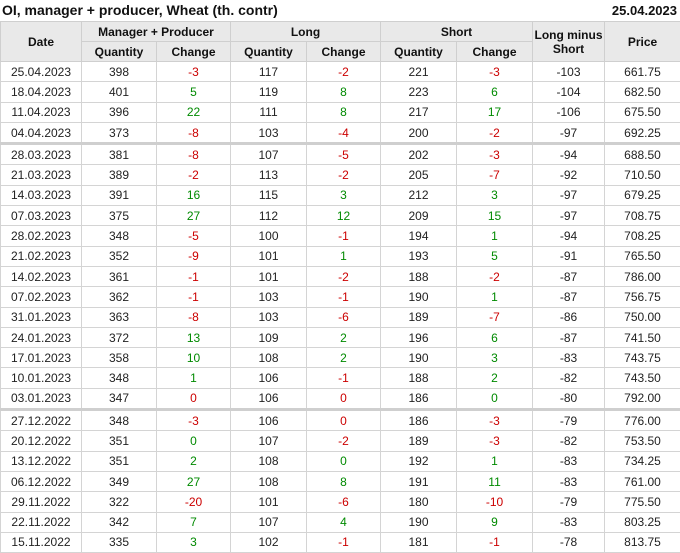  I want to click on mp-quantity-cell: 335, so click(119, 542).